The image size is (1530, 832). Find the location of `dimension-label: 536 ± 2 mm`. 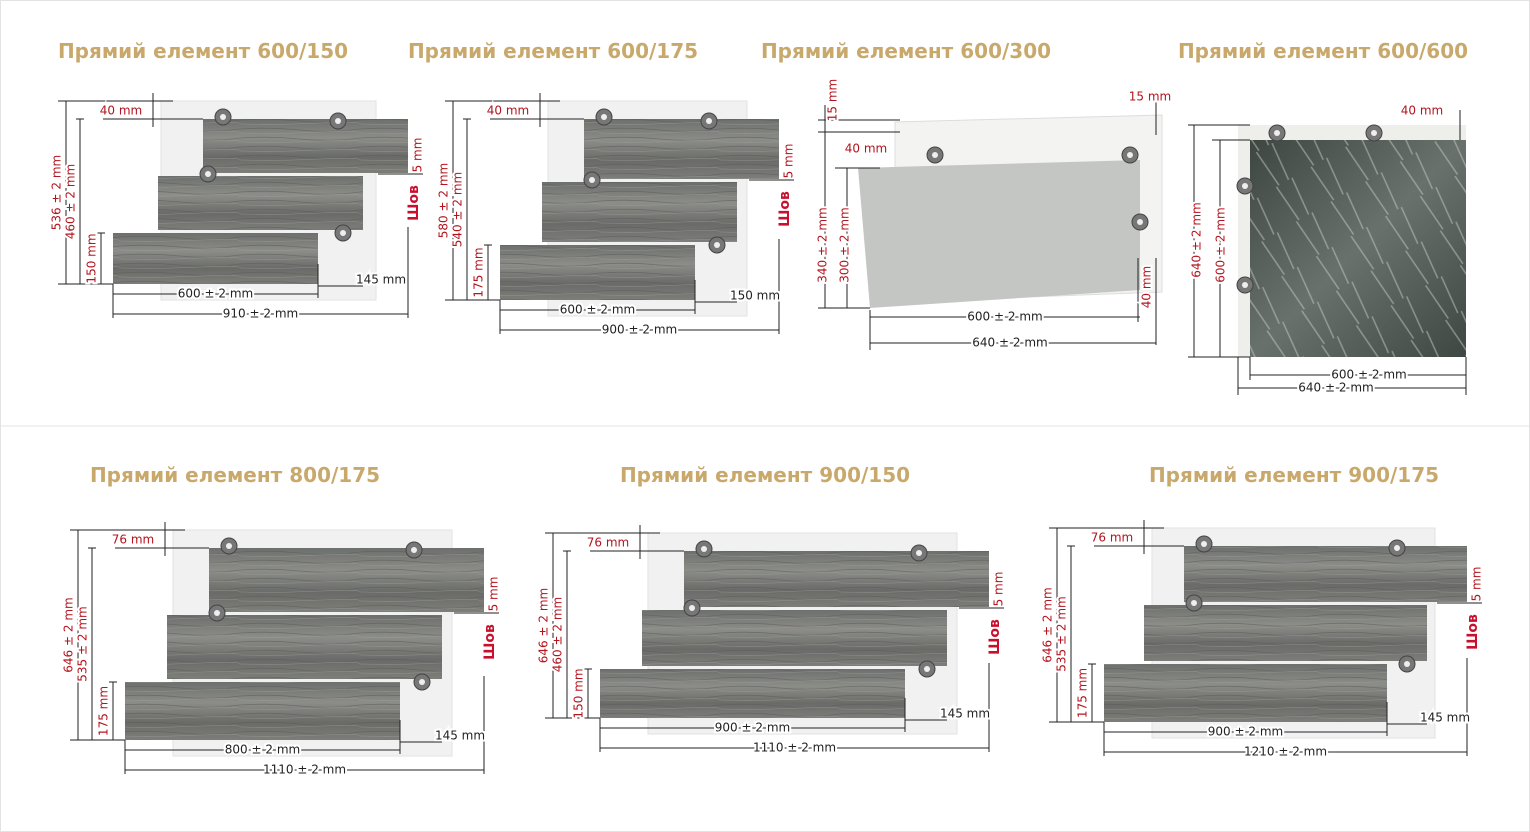

dimension-label: 536 ± 2 mm is located at coordinates (57, 192).